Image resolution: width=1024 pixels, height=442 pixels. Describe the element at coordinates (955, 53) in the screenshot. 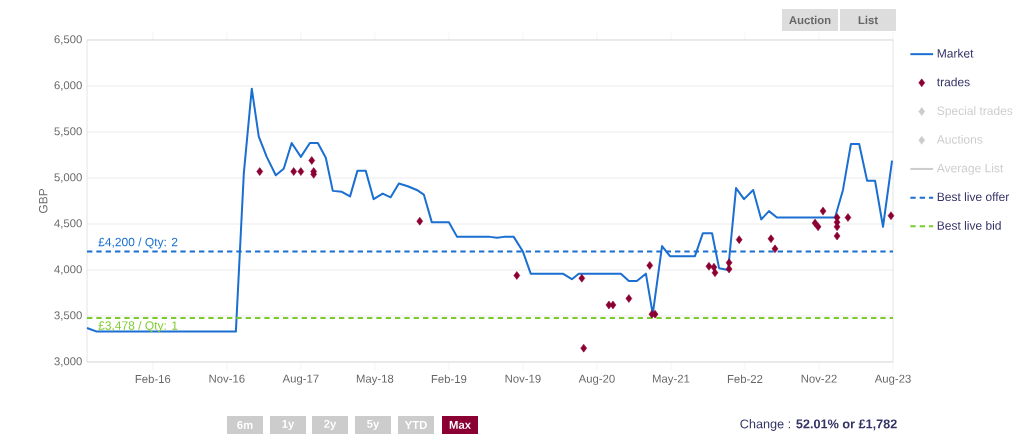

I see `legend-label: Market` at that location.